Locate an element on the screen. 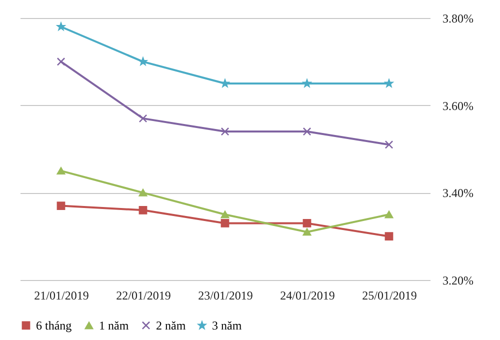  legend-label: 3 năm is located at coordinates (227, 325).